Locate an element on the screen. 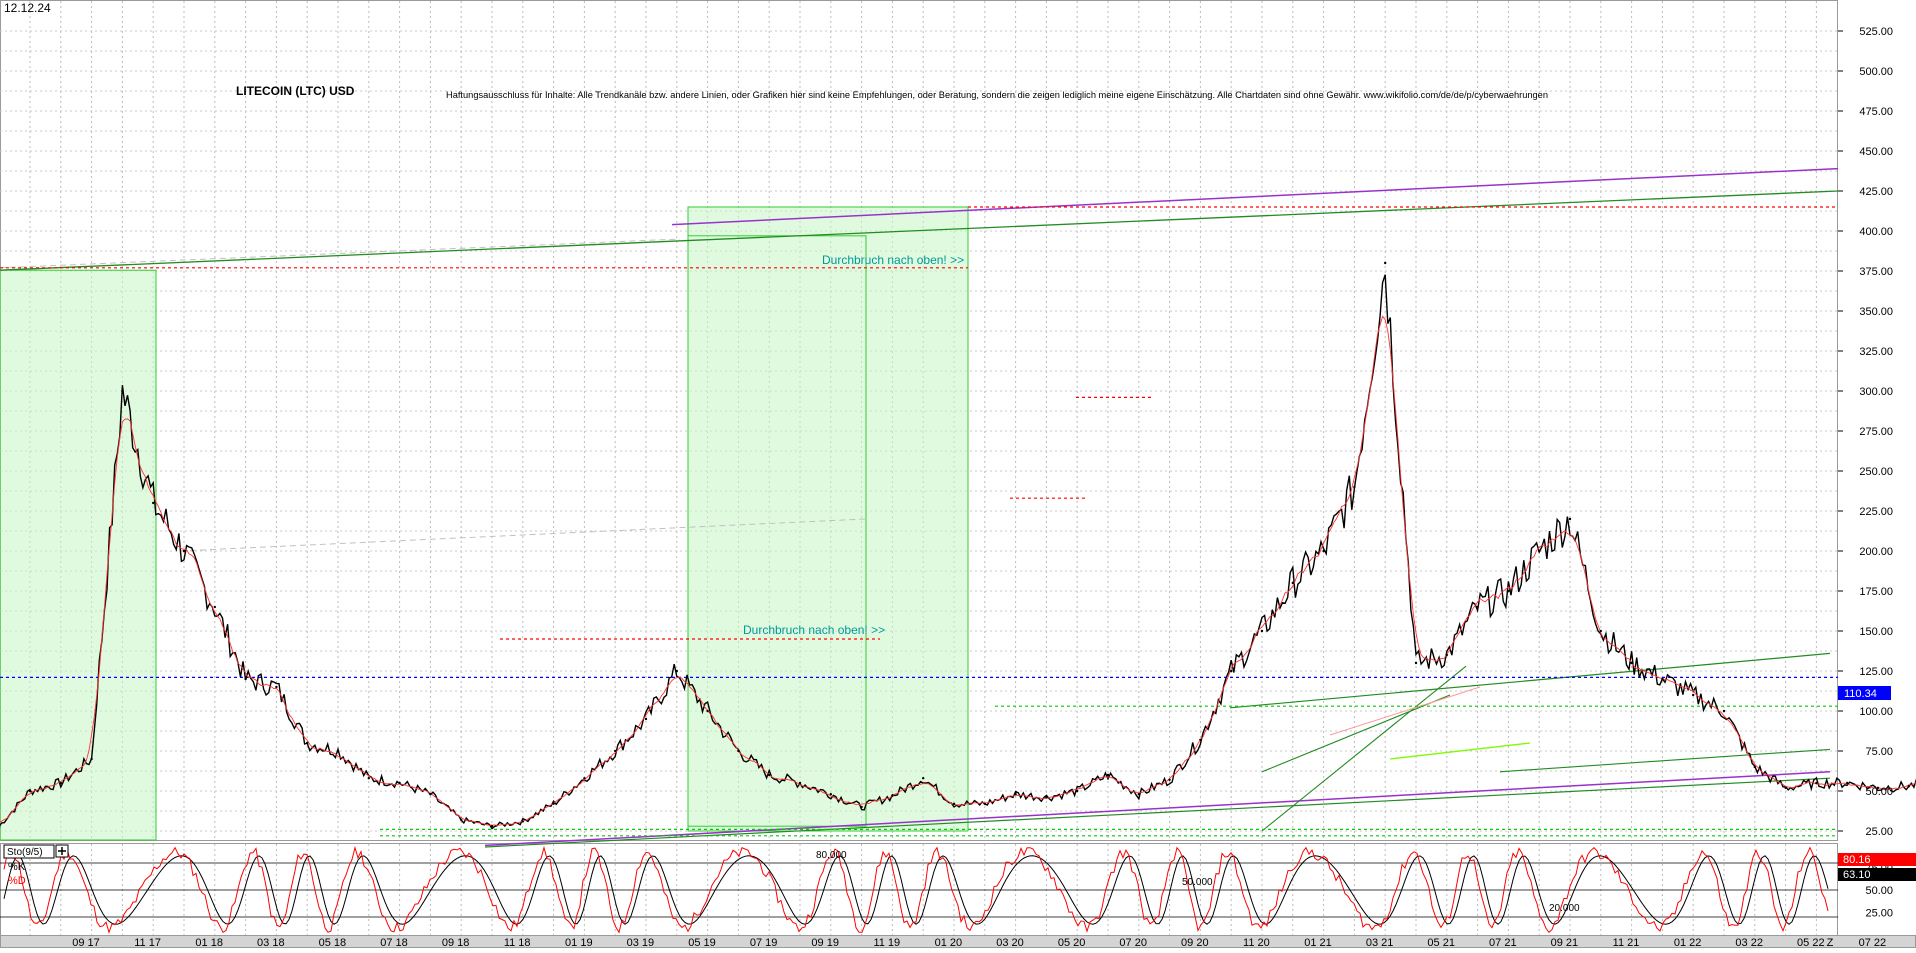 The image size is (1916, 953). time-axis-label: Z is located at coordinates (1830, 942).